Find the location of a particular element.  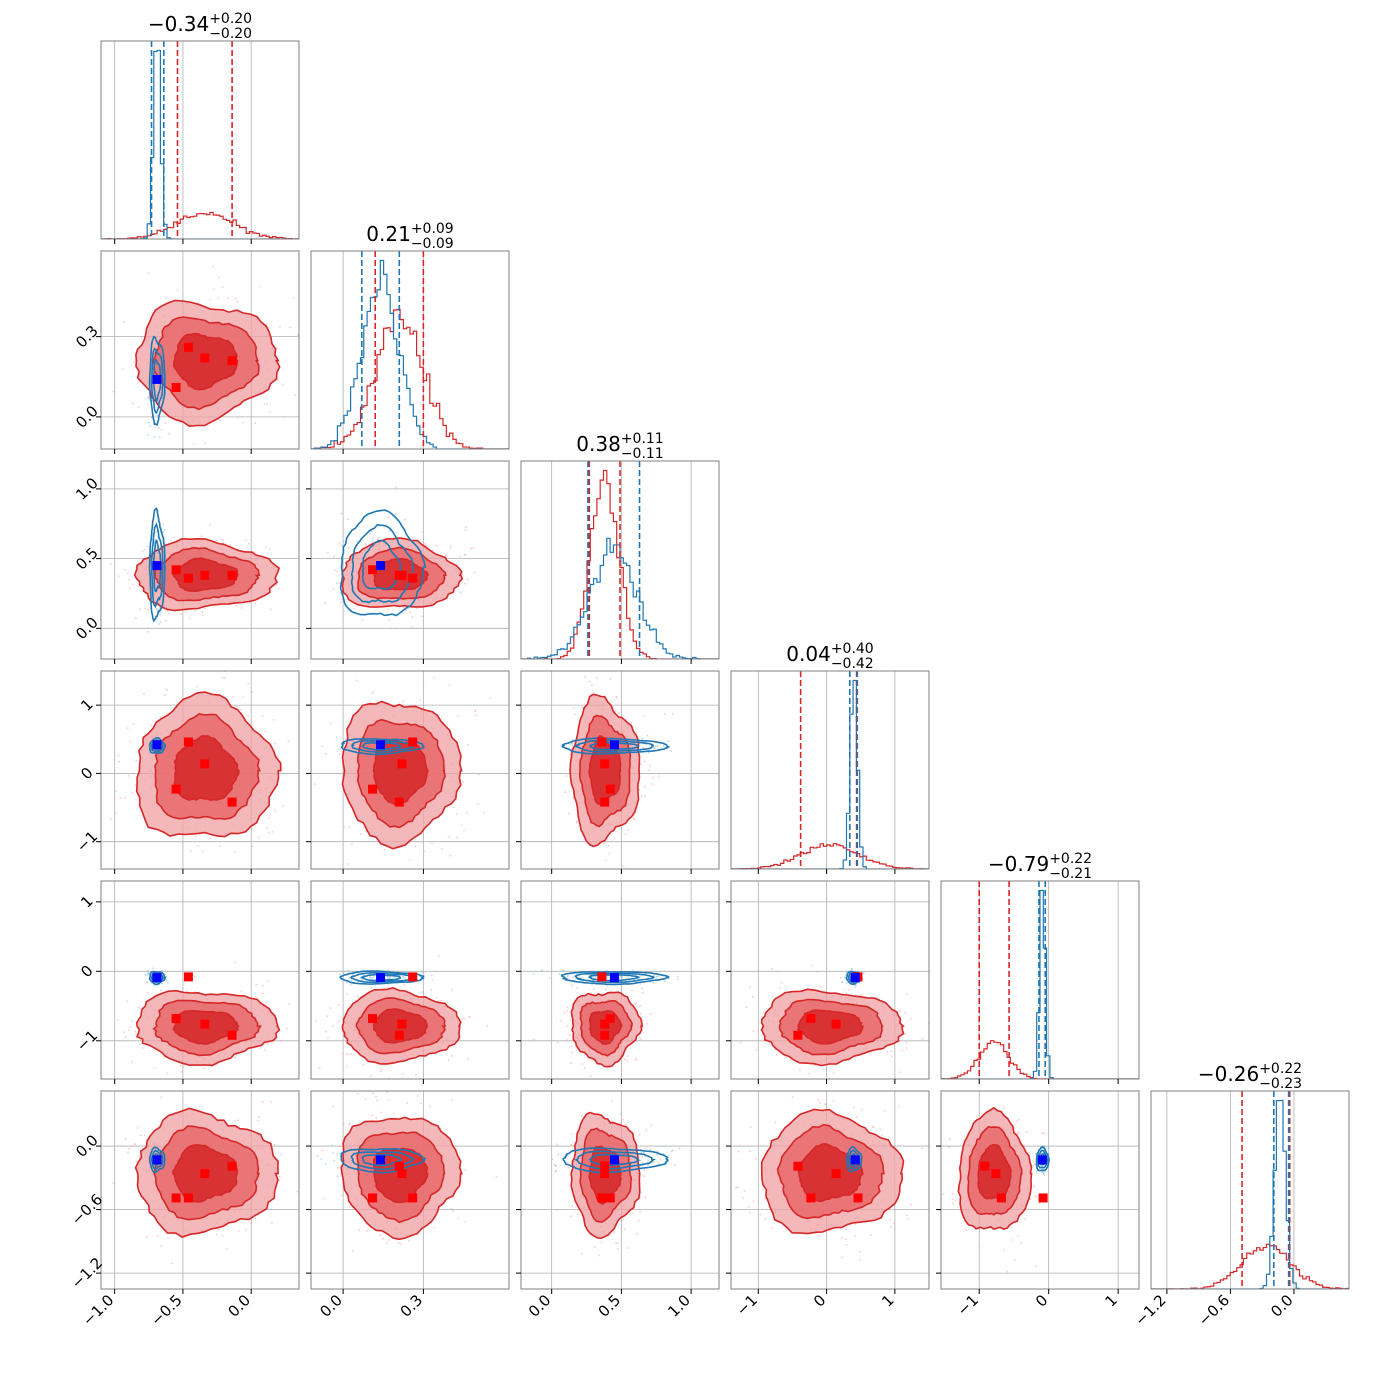

panel-title: −0.34+0.20 −0.20 is located at coordinates (200, 26).